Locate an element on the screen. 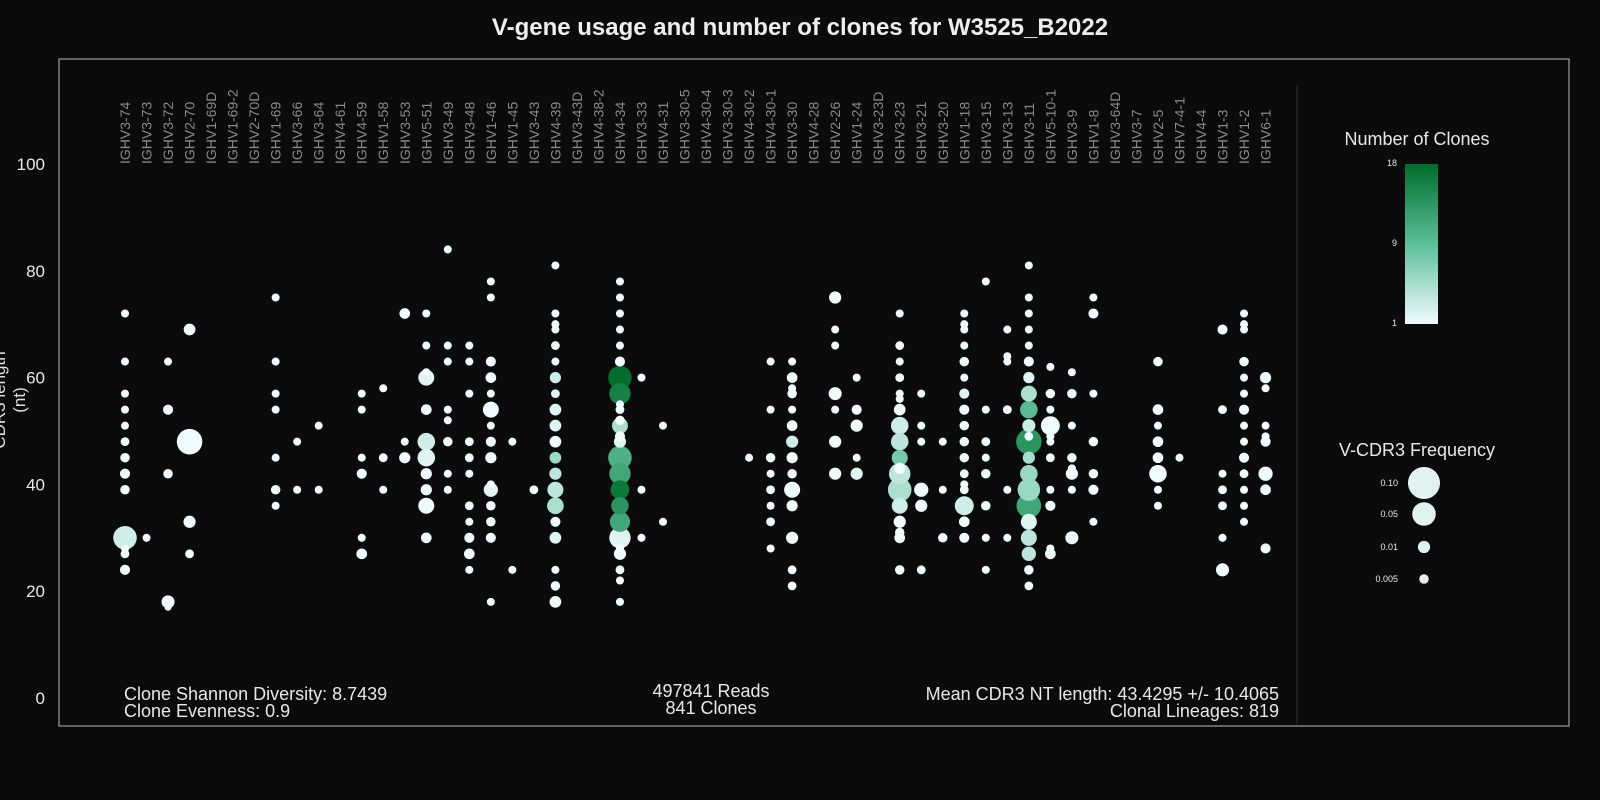  clones-stat: 841 Clones is located at coordinates (711, 708).